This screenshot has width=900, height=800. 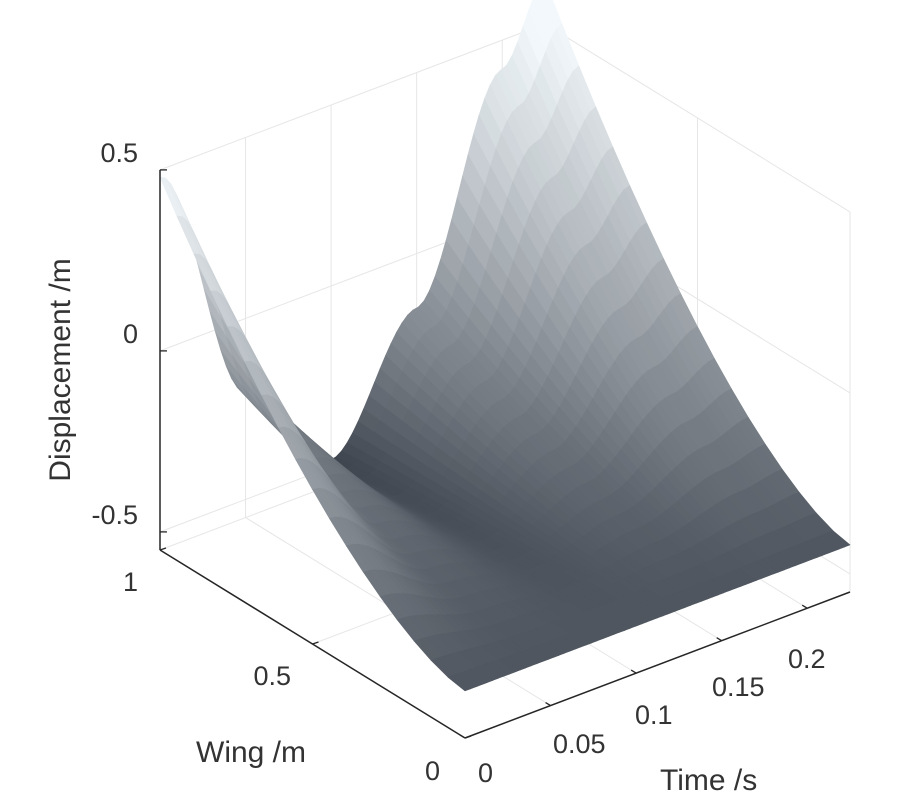 I want to click on x-tick-label: 0.05, so click(x=579, y=744).